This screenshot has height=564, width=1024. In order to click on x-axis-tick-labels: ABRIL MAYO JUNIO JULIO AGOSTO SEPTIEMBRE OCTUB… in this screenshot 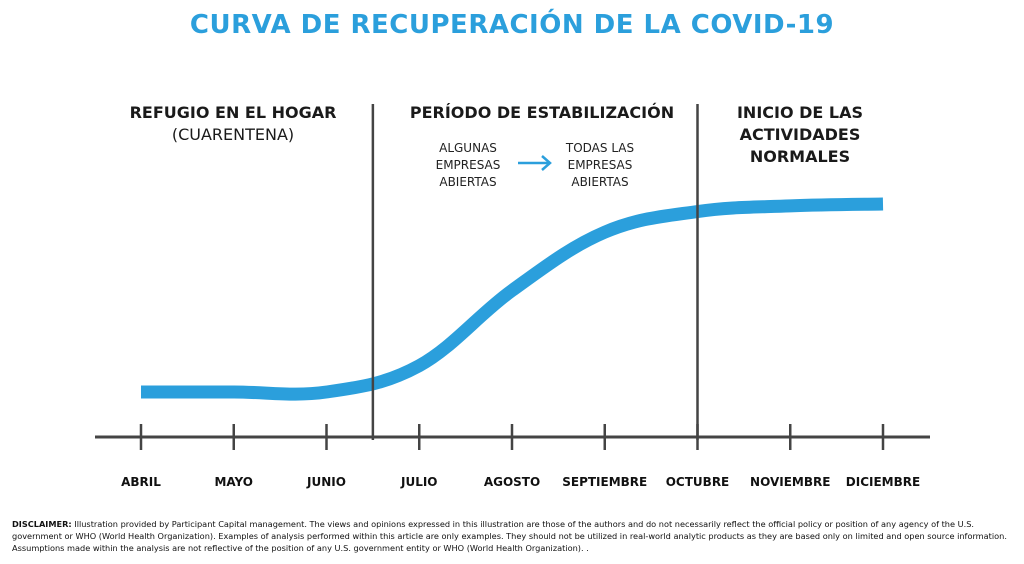, I will do `click(520, 482)`.